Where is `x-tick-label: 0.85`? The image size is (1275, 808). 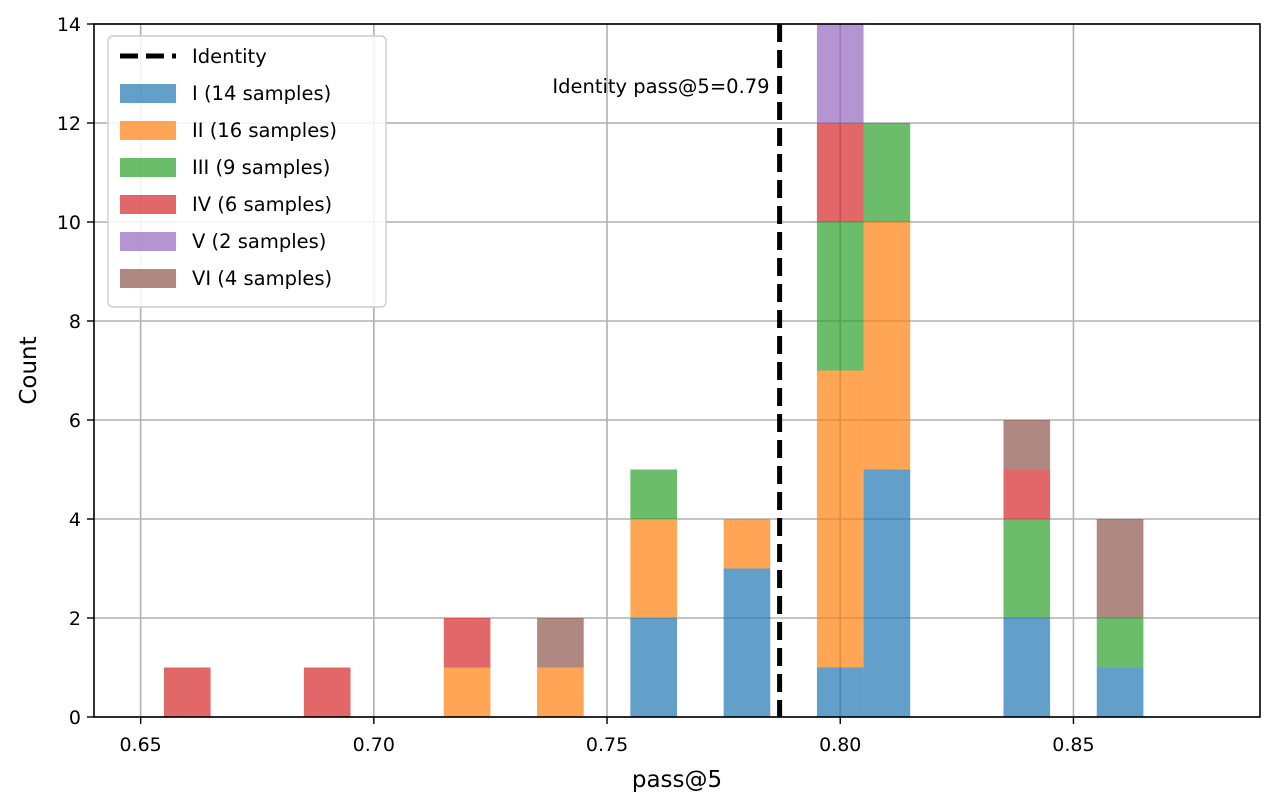
x-tick-label: 0.85 is located at coordinates (1073, 745).